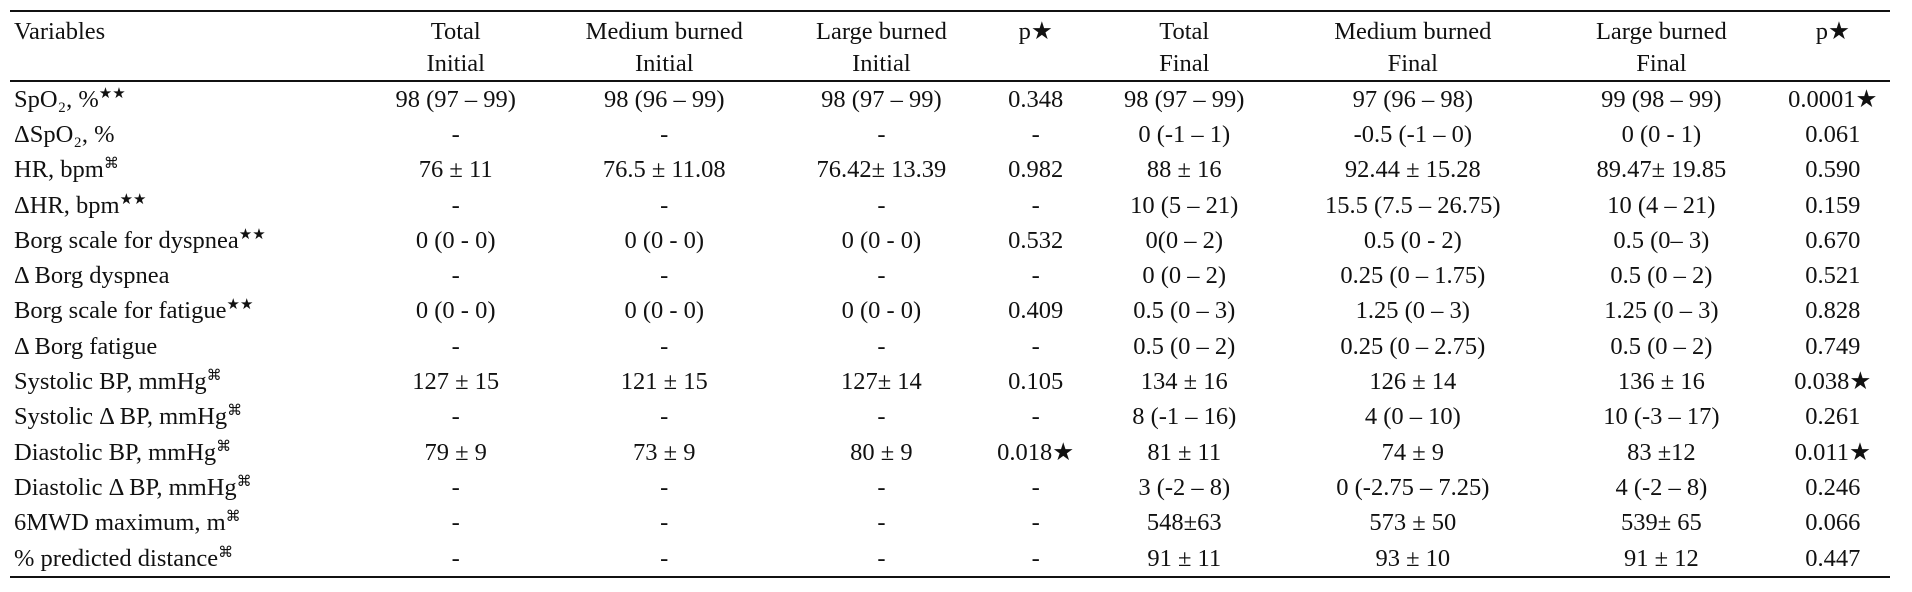  What do you see at coordinates (1184, 487) in the screenshot?
I see `table-cell: 3 (-2 – 8)` at bounding box center [1184, 487].